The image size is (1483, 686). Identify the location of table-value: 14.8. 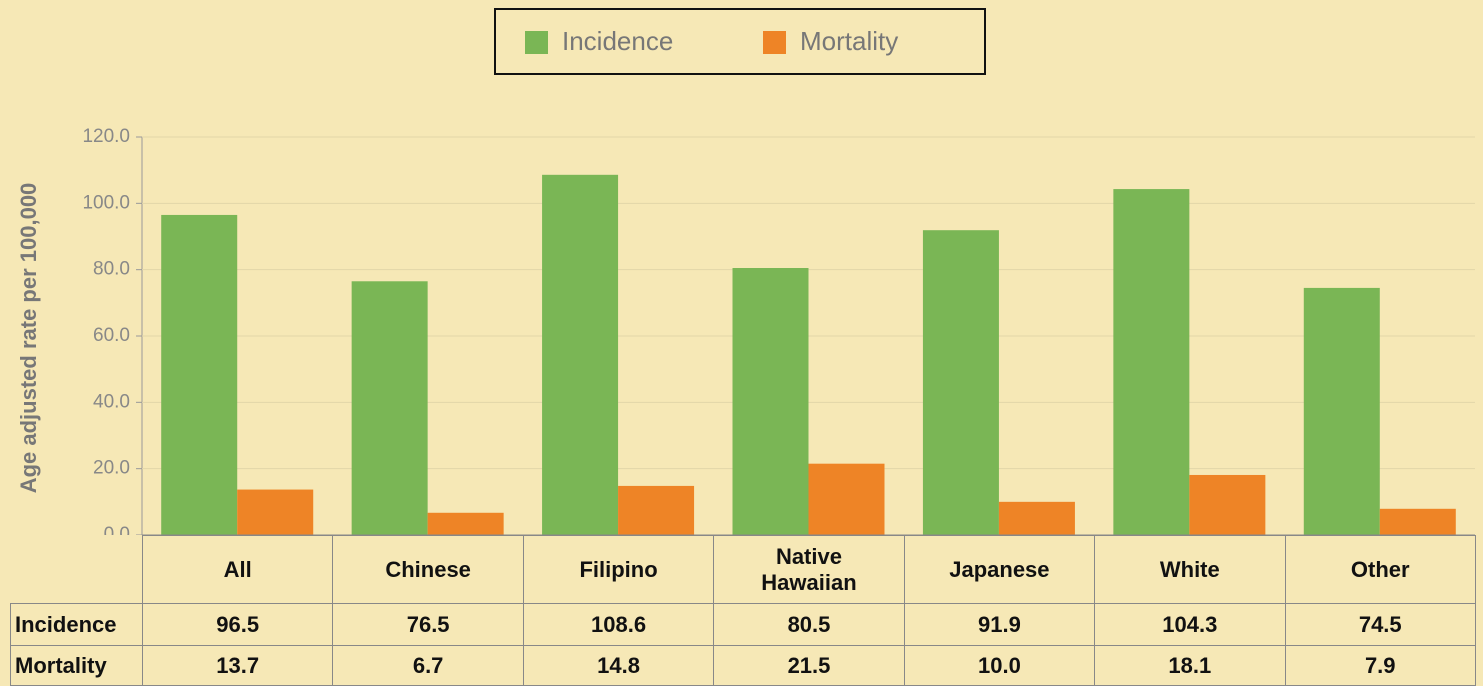
(618, 665).